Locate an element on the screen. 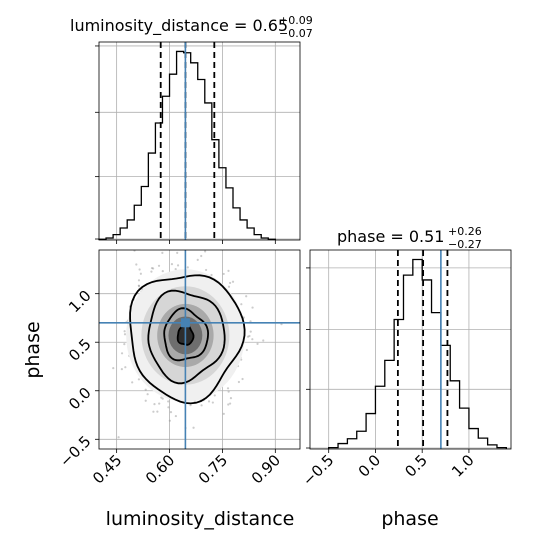 Image resolution: width=550 pixels, height=550 pixels. x-tick-label: 0.60 is located at coordinates (160, 469).